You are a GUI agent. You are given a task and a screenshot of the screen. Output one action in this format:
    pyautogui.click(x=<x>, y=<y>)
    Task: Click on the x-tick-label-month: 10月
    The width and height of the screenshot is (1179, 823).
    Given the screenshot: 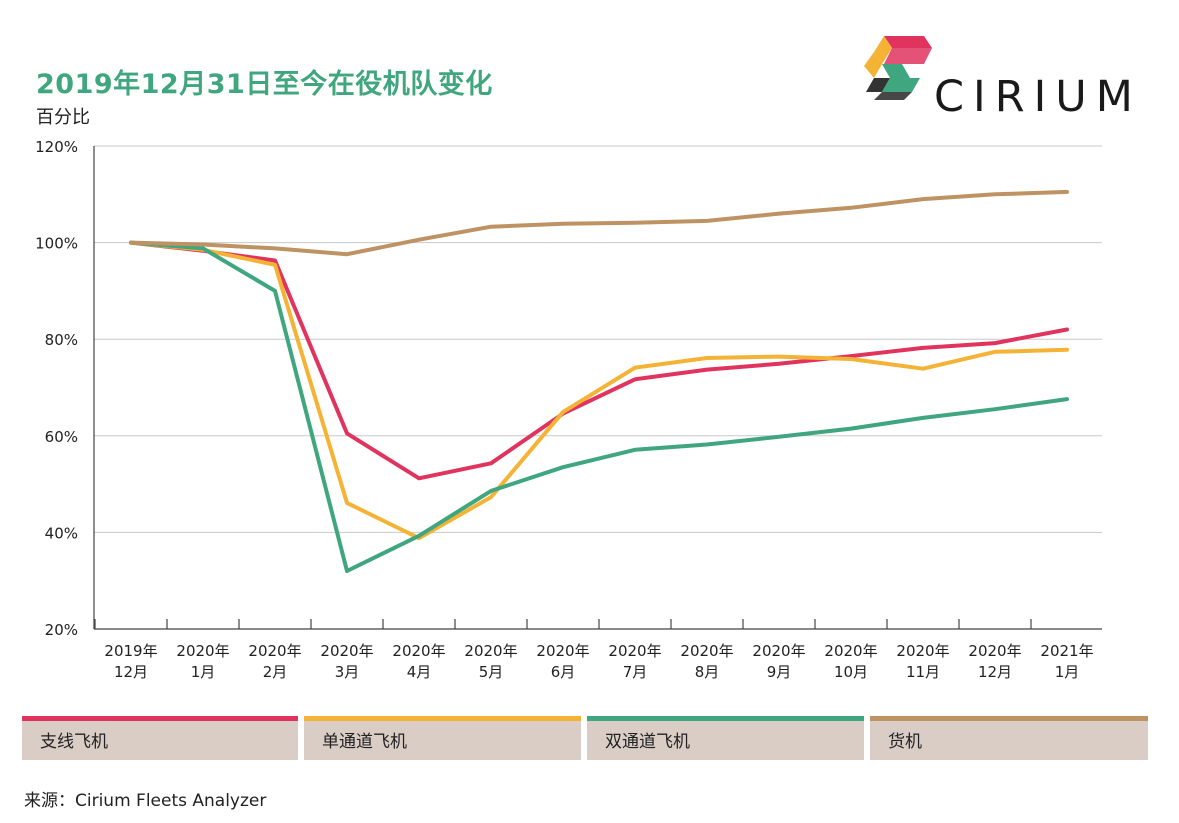 What is the action you would take?
    pyautogui.click(x=851, y=672)
    